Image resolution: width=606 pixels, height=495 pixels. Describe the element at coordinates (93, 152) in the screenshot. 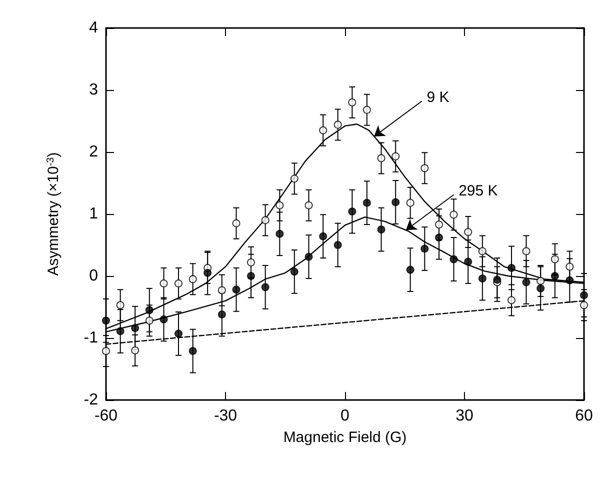

I see `y-tick-label: 2` at that location.